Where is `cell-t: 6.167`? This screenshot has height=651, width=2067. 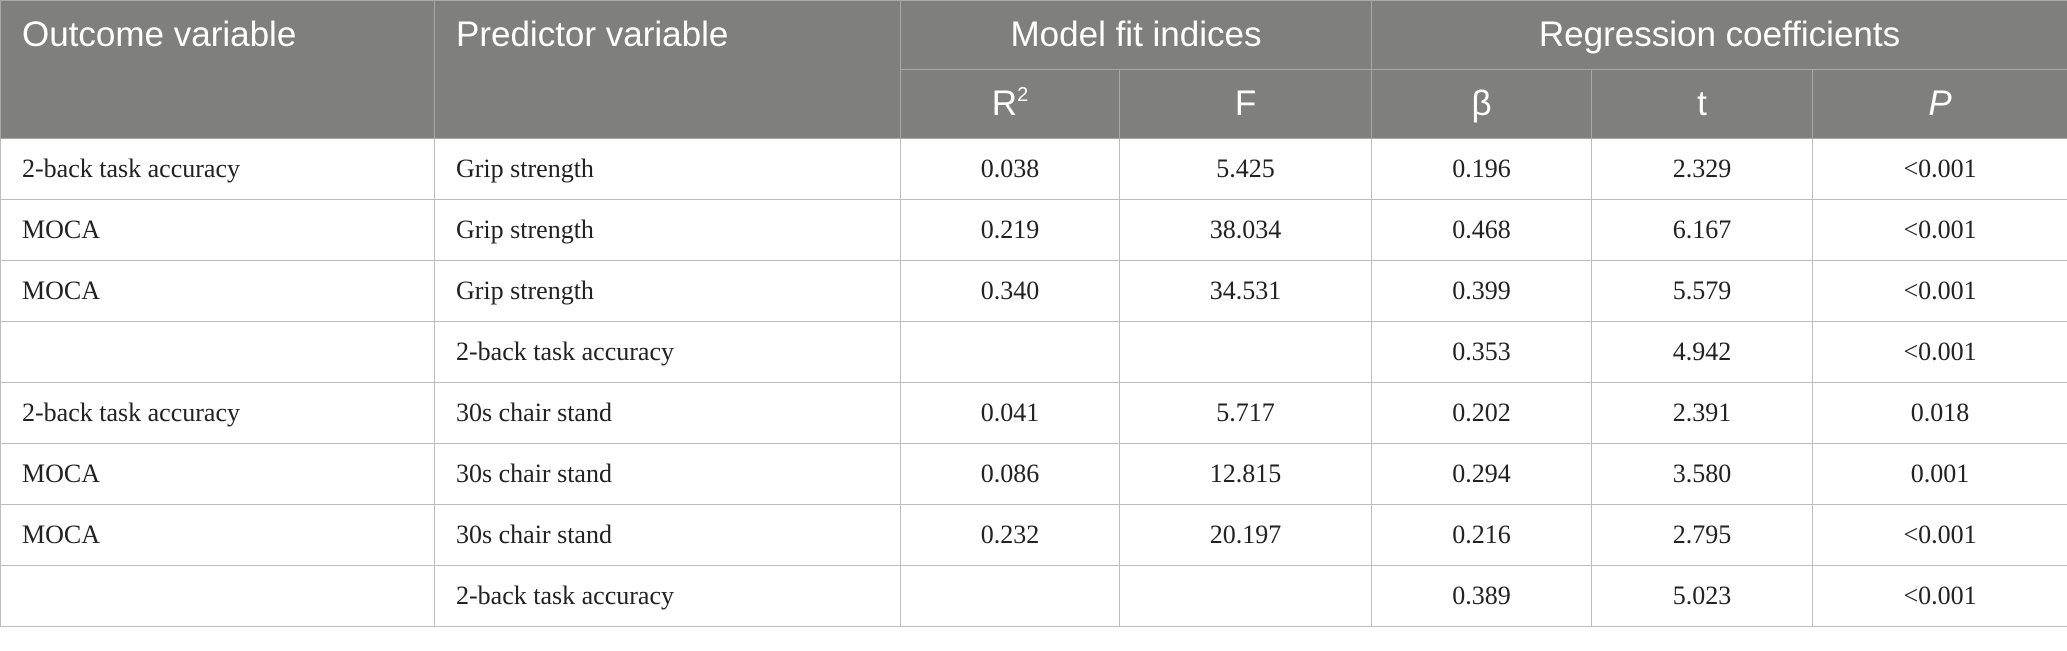 cell-t: 6.167 is located at coordinates (1702, 230).